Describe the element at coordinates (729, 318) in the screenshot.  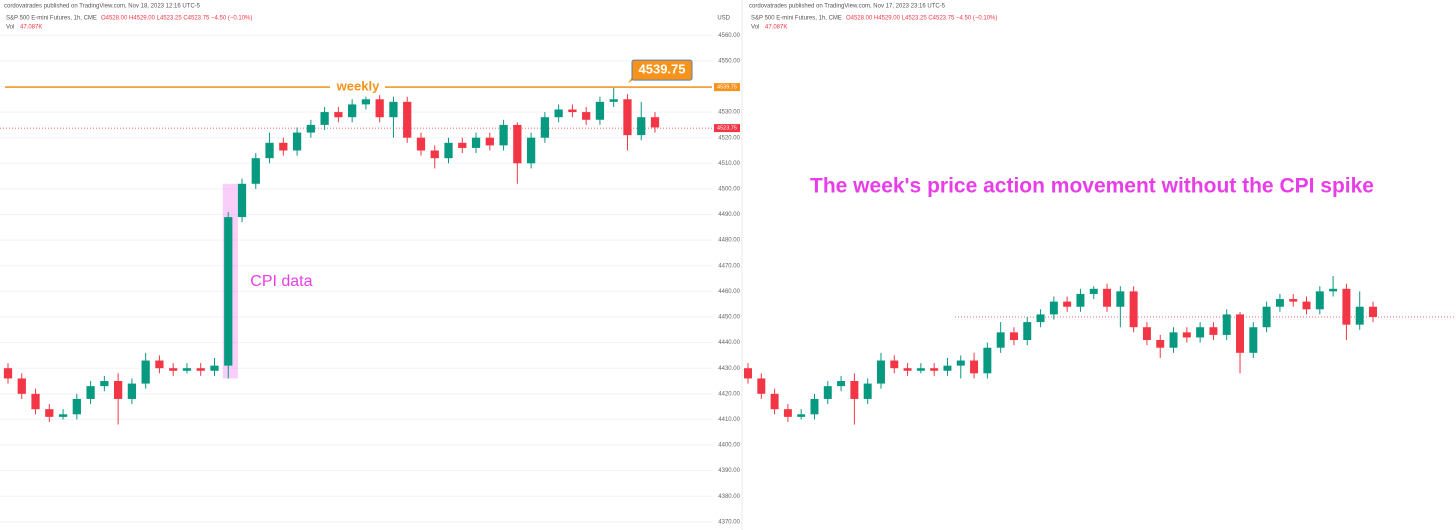
I see `y-tick-label: 4450.00` at that location.